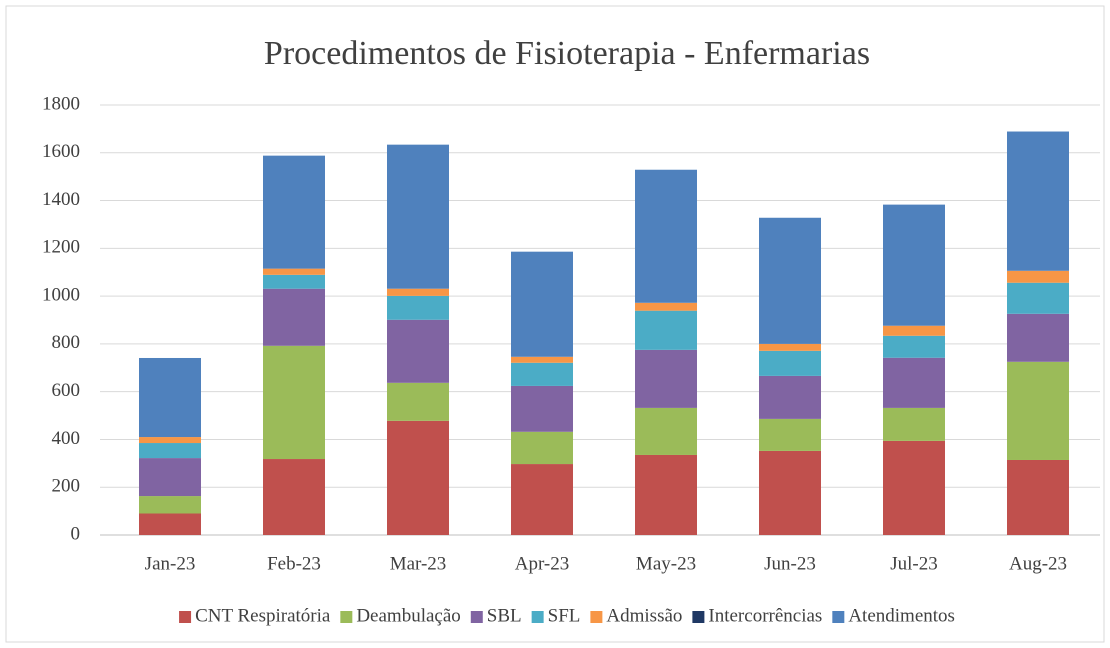 This screenshot has width=1110, height=648. I want to click on y-tick-label: 1800, so click(61, 103).